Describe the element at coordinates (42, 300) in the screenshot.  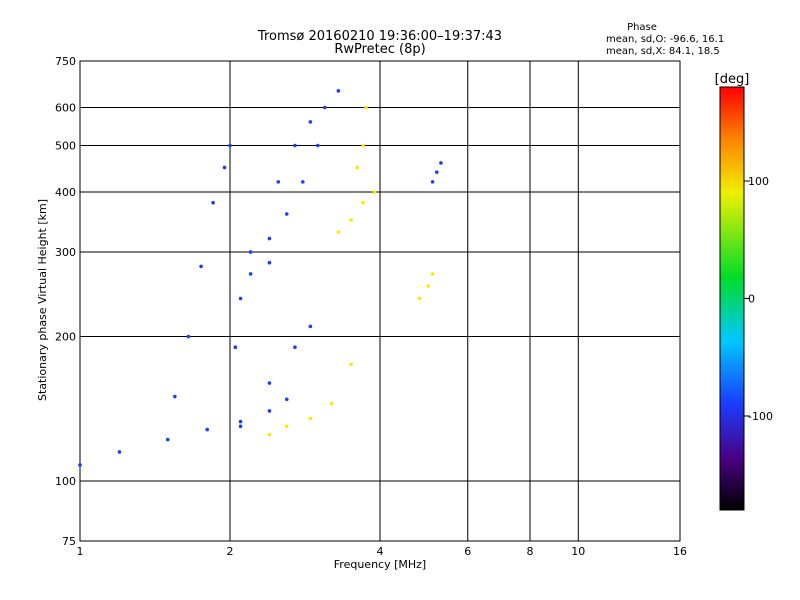
I see `y-axis-label: Stationary phase Virtual Height [km]` at that location.